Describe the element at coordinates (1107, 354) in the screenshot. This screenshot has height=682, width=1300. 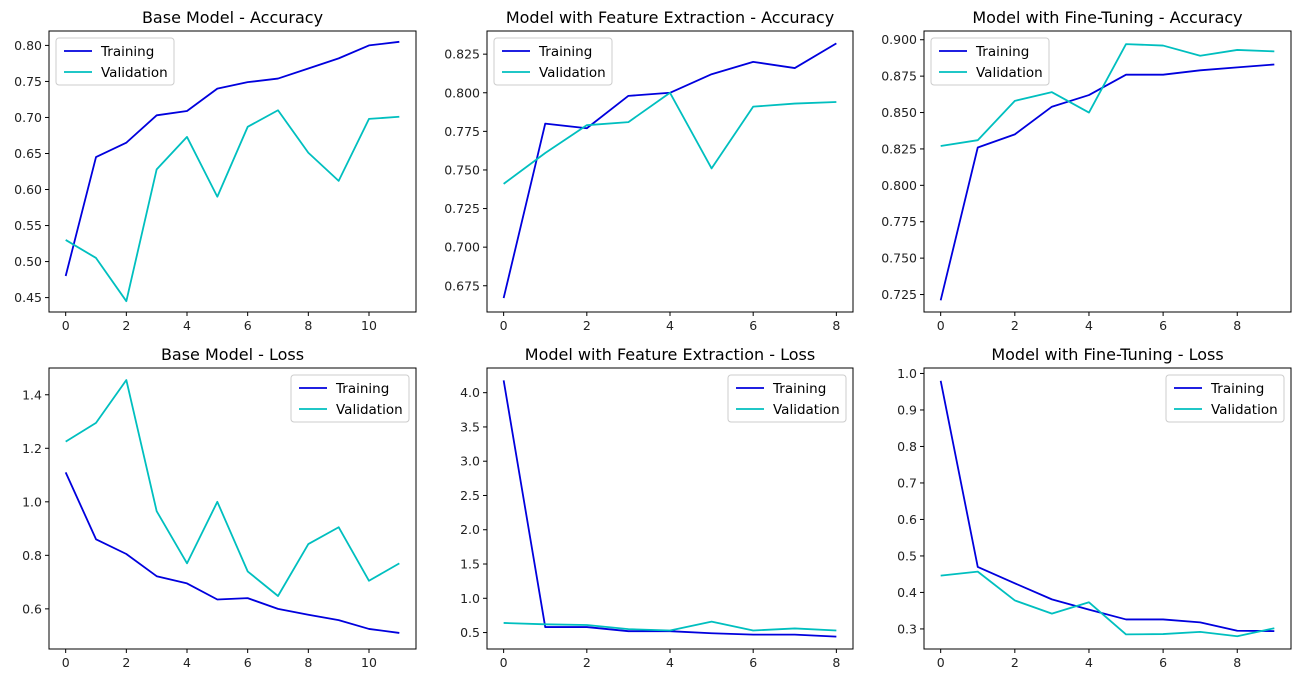
I see `chart-title: Model with Fine-Tuning - Loss` at that location.